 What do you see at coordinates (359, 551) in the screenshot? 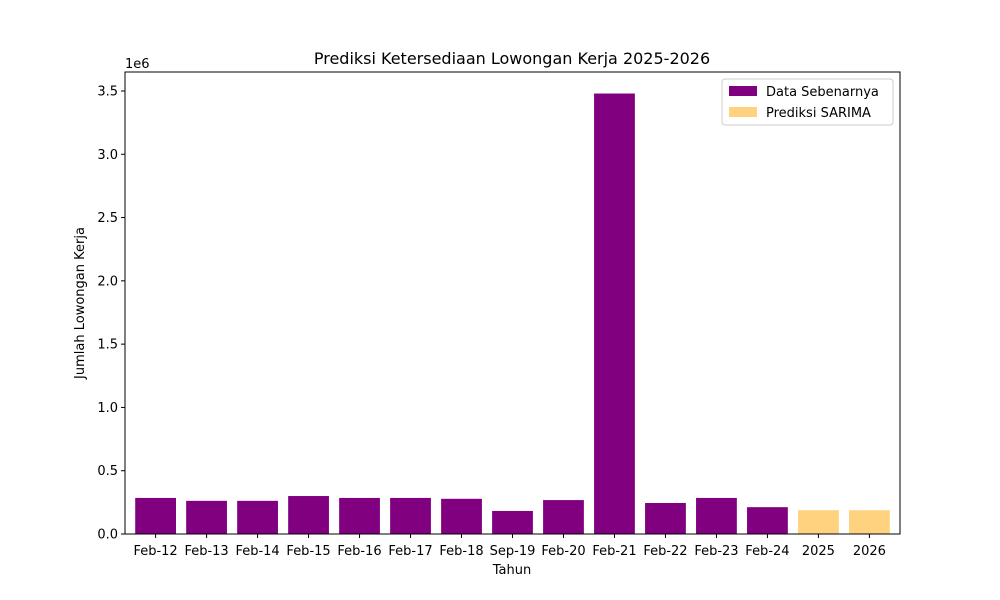
I see `x-tick-label: Feb-16` at bounding box center [359, 551].